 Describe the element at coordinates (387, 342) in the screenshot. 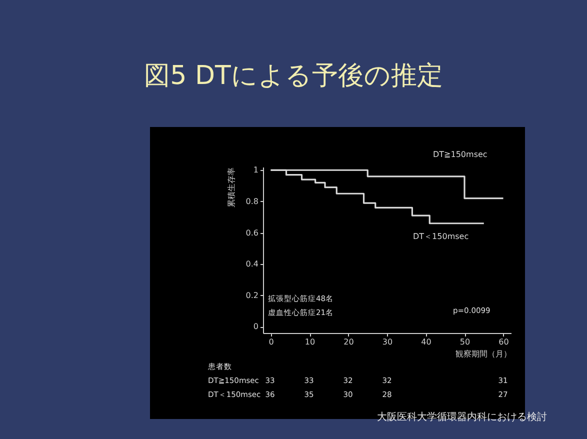

I see `x-tick-label: 30` at that location.